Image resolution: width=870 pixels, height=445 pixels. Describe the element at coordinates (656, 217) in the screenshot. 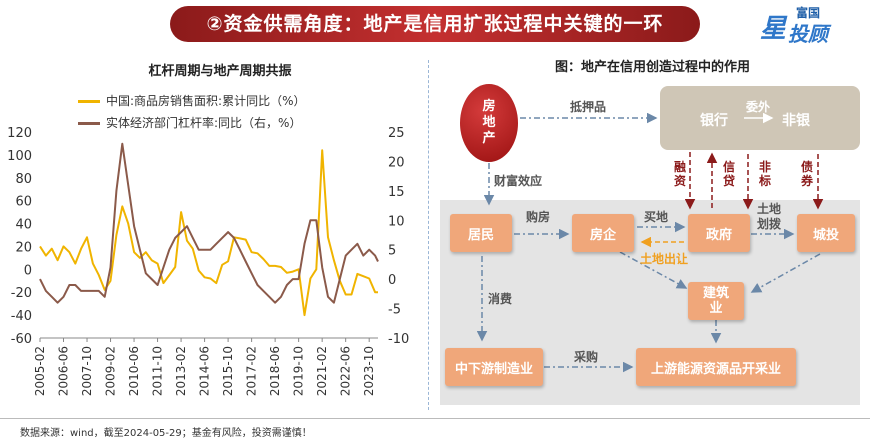

I see `buy-land-label: 买地` at that location.